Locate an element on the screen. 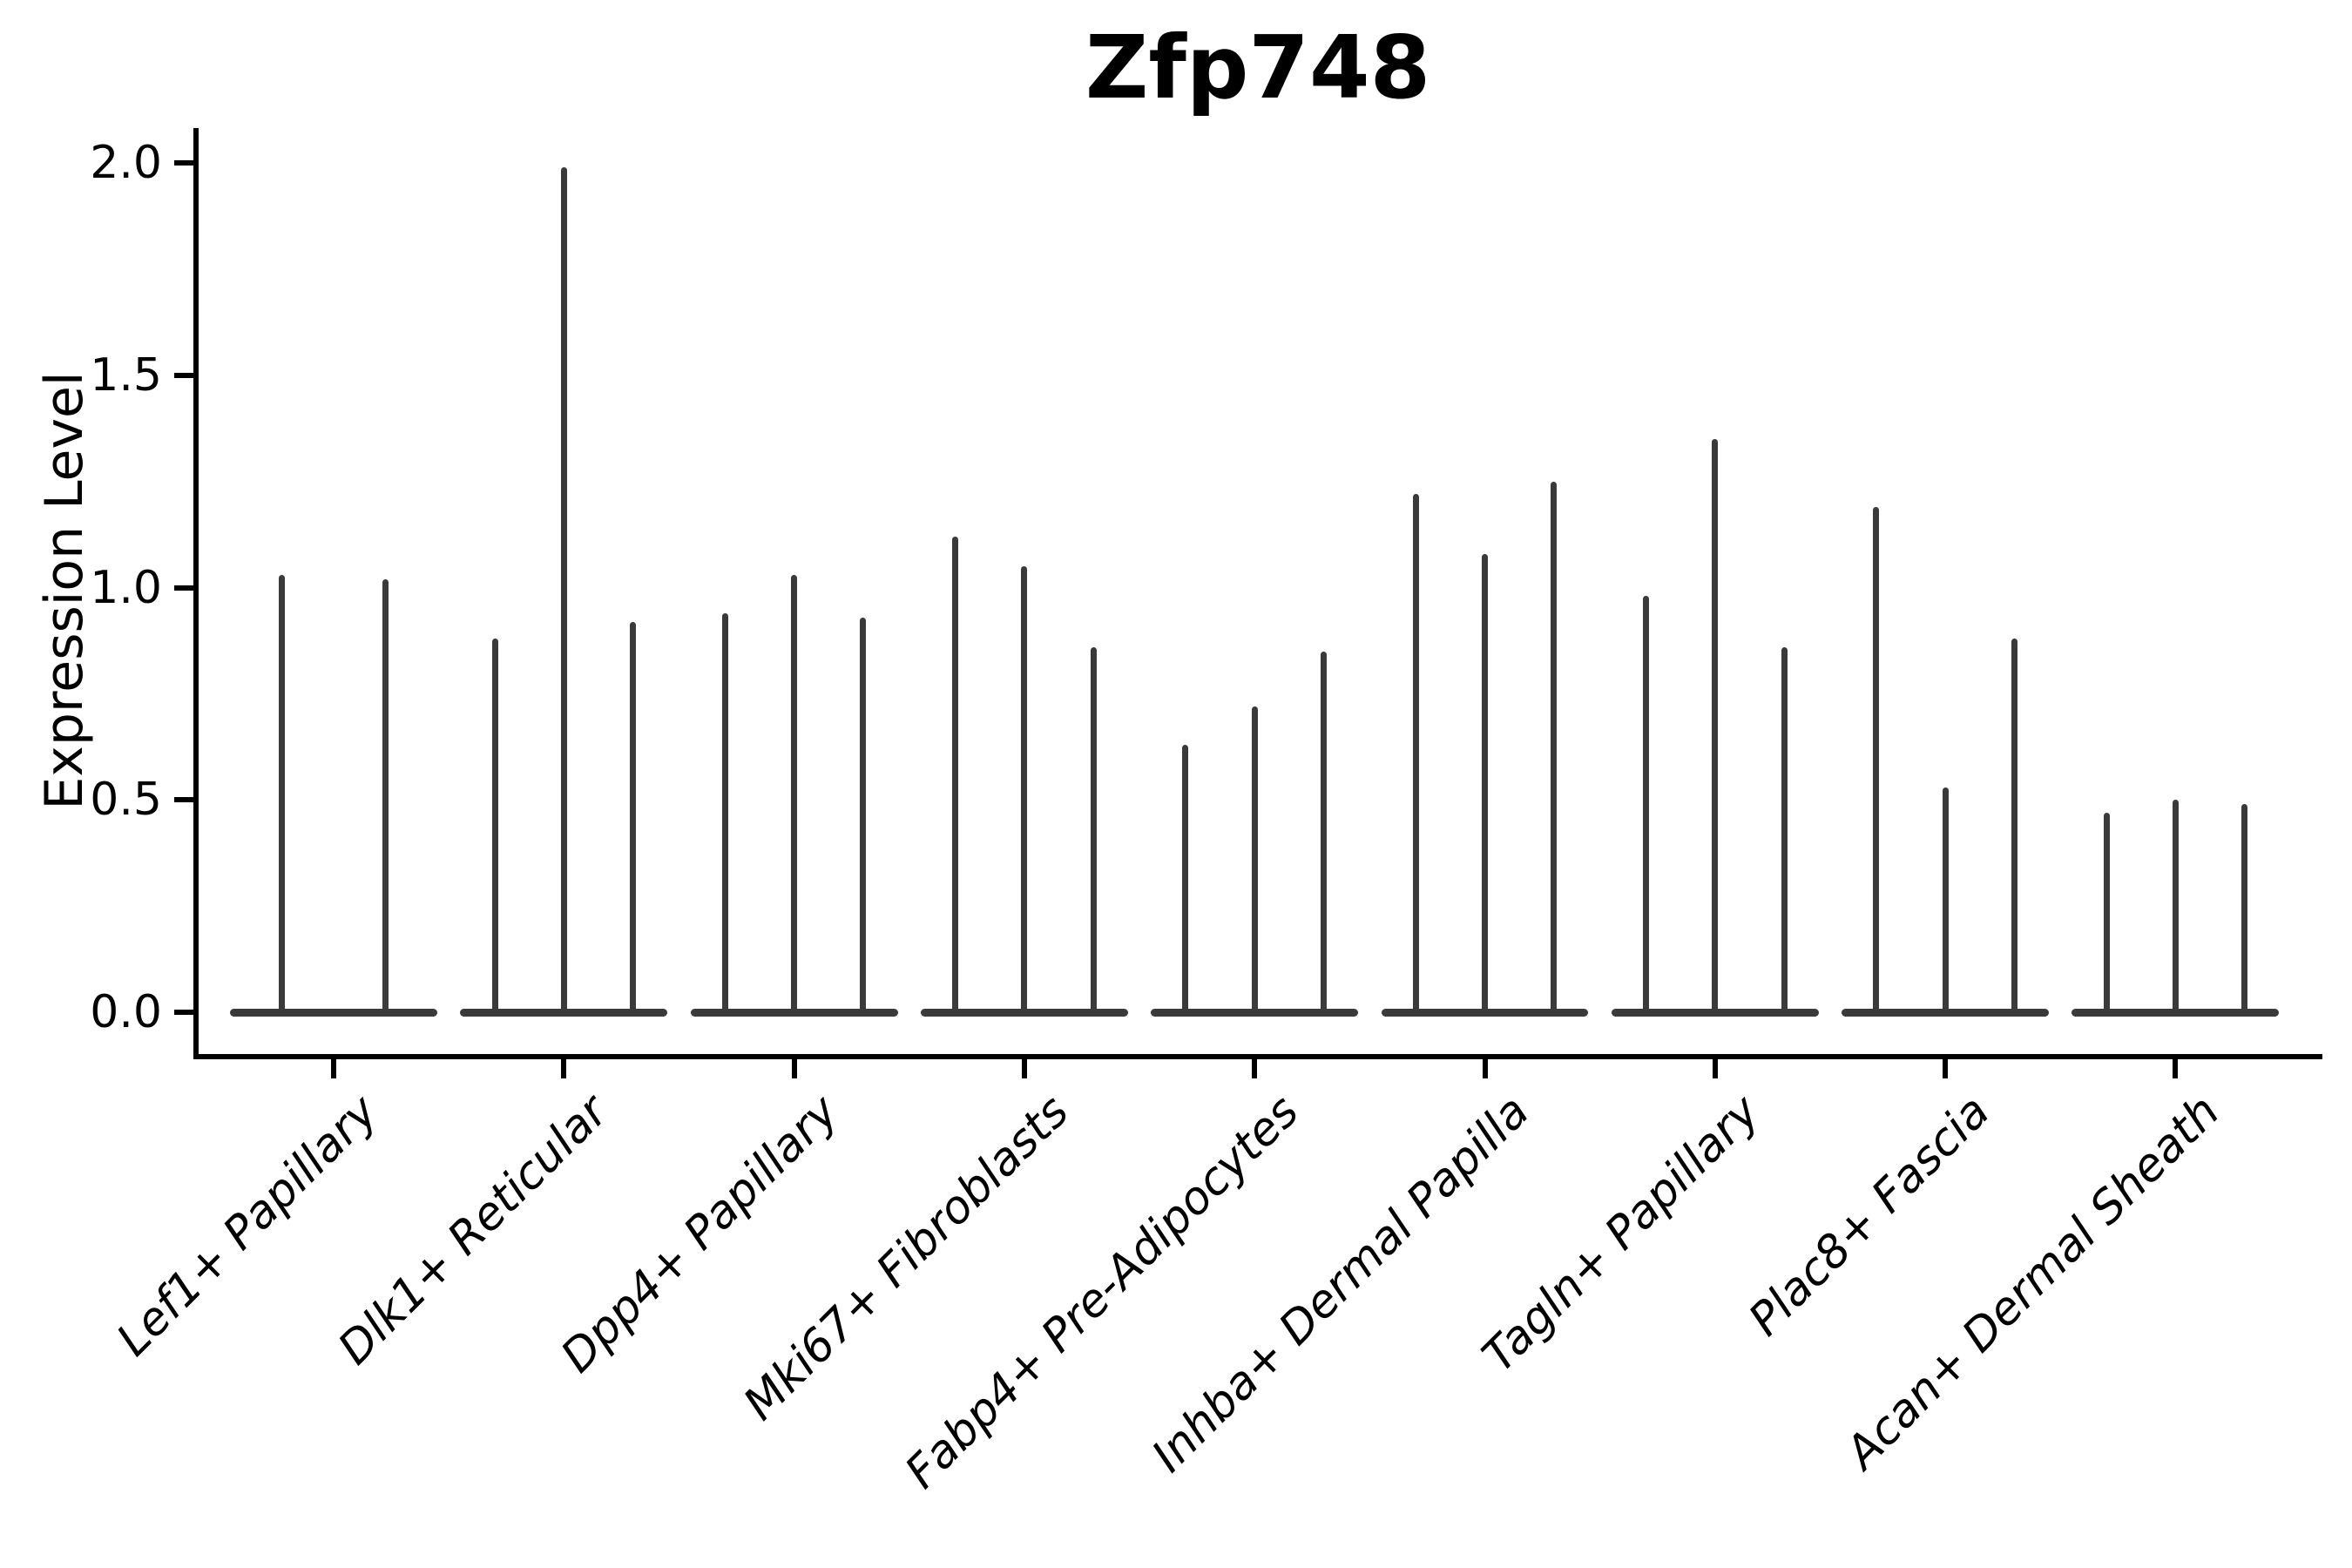  x-axis-category-label: Plac8+ Fascia is located at coordinates (1870, 1216).